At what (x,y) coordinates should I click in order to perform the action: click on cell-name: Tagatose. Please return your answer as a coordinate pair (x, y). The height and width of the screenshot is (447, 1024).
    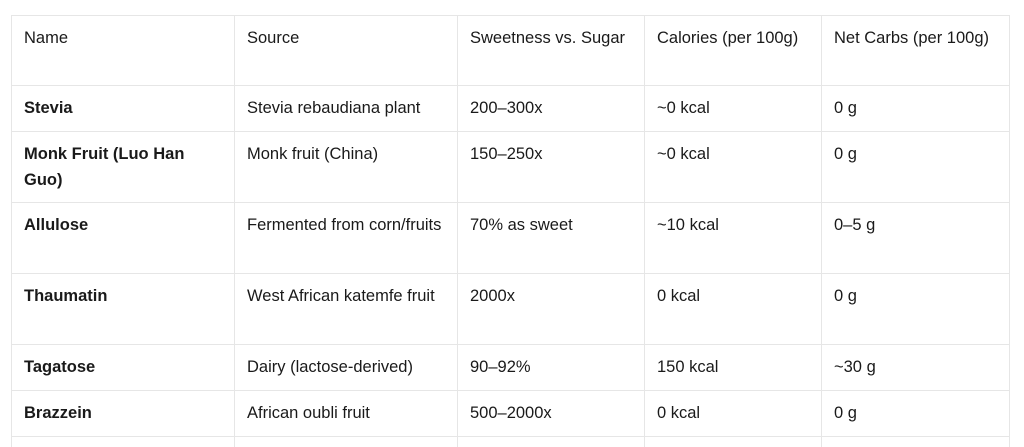
    Looking at the image, I should click on (123, 367).